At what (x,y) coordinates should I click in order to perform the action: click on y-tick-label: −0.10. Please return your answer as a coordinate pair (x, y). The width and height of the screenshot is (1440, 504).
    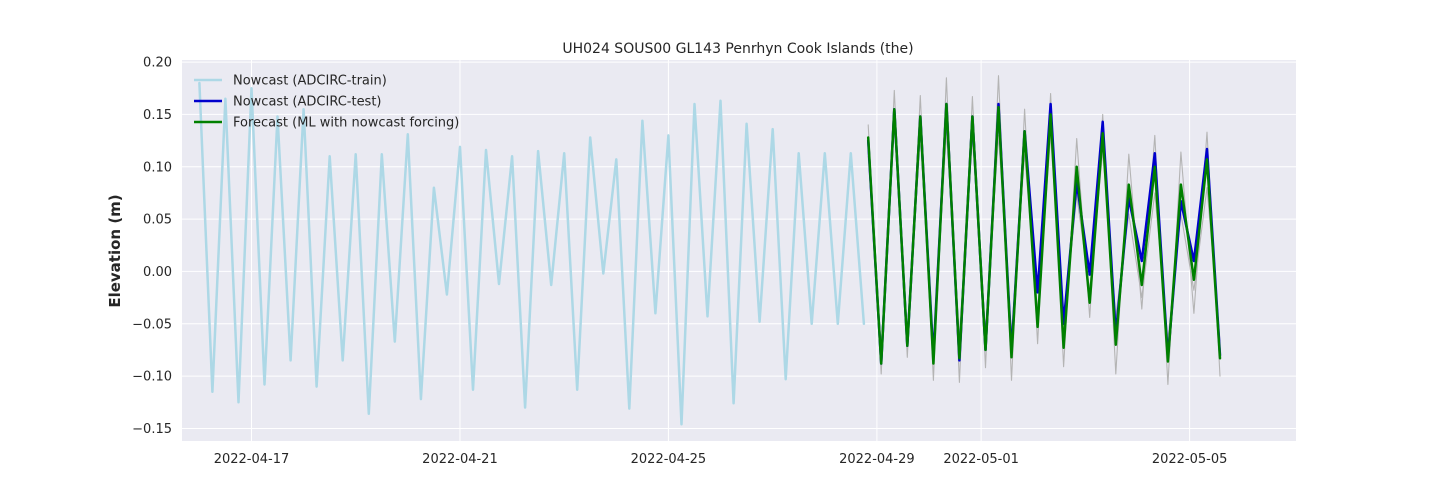
    Looking at the image, I should click on (152, 377).